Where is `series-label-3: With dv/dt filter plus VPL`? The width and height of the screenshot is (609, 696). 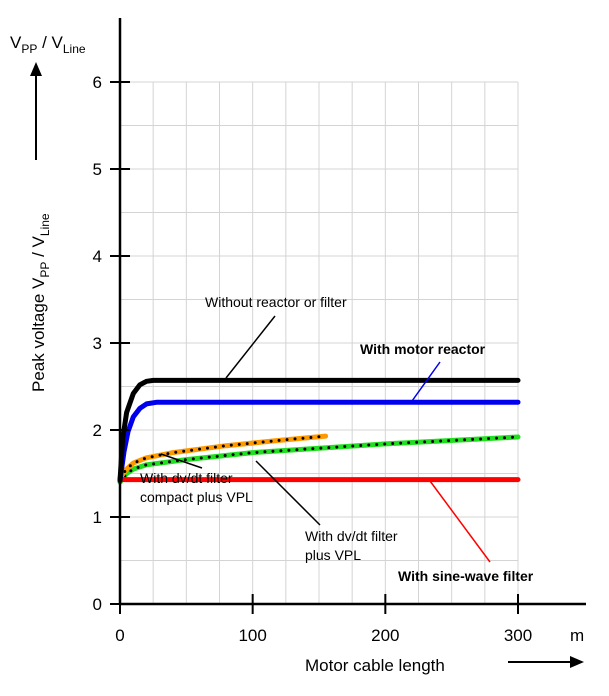 series-label-3: With dv/dt filter plus VPL is located at coordinates (351, 545).